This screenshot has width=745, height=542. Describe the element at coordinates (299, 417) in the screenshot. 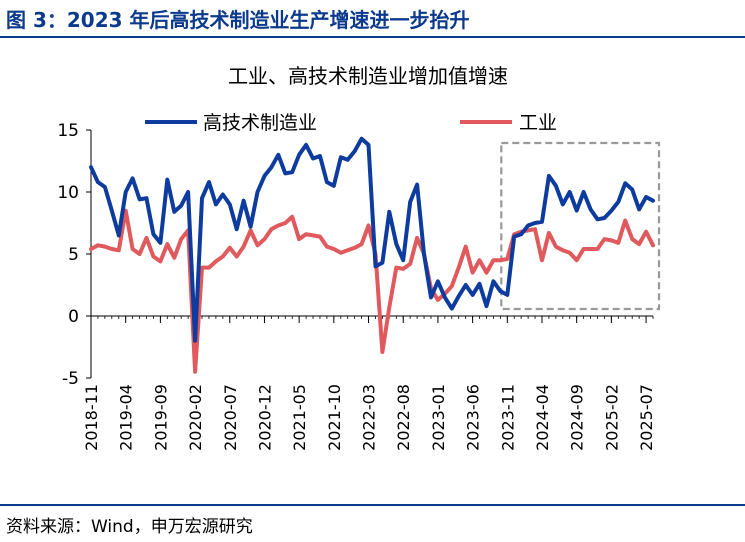

I see `x-tick-label: 2021-05` at that location.